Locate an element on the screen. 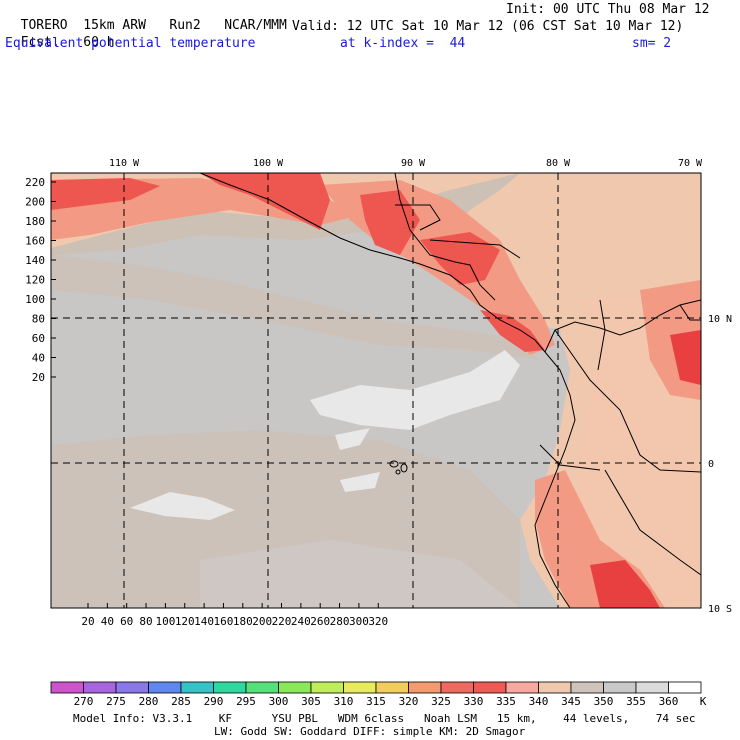 The width and height of the screenshot is (740, 740). colorbar-label: 280 is located at coordinates (149, 701).